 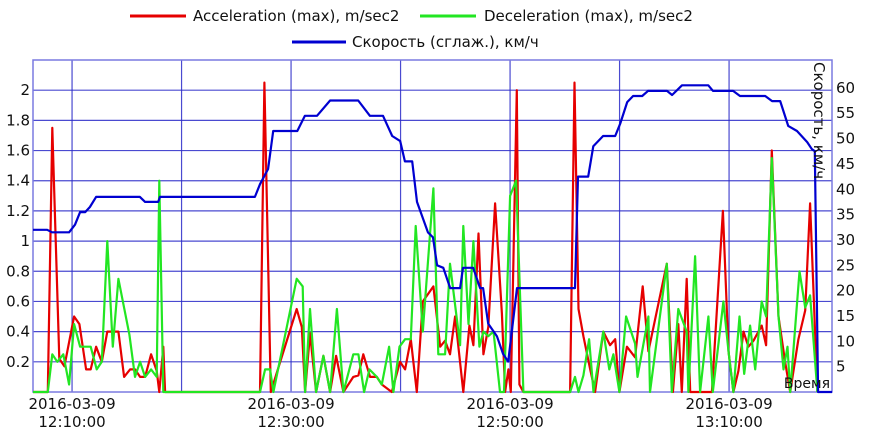 I want to click on y-tick-label: 1.4, so click(x=18, y=181).